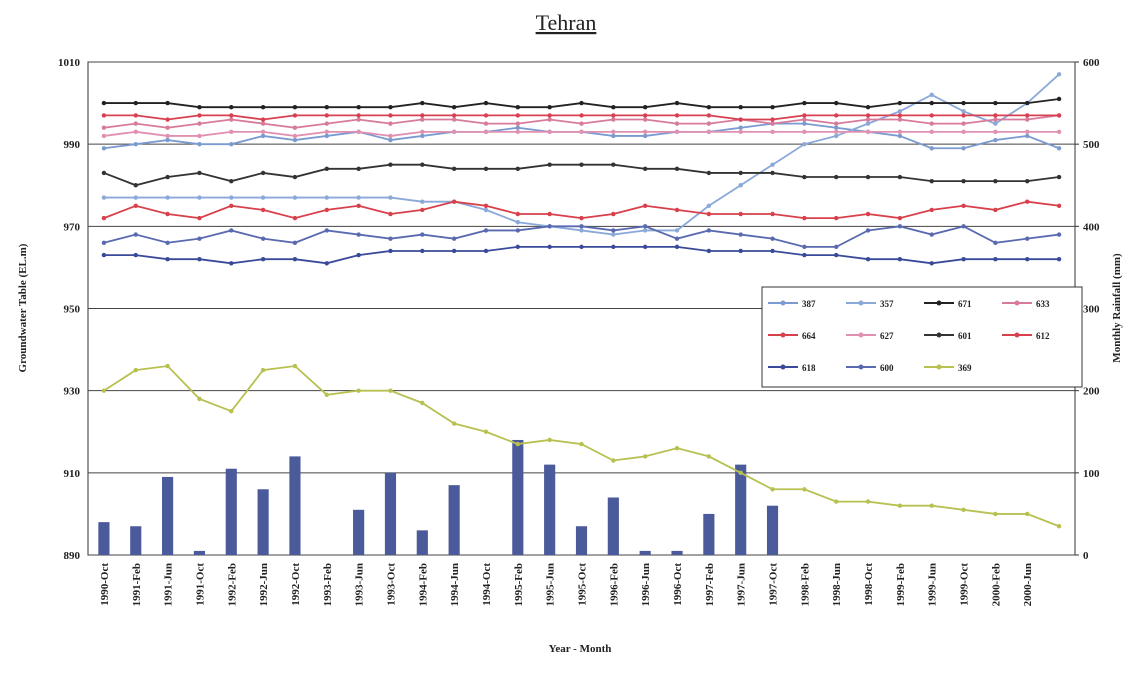 This screenshot has width=1129, height=674. What do you see at coordinates (774, 584) in the screenshot?
I see `x-tick-label: 1997-Oct` at bounding box center [774, 584].